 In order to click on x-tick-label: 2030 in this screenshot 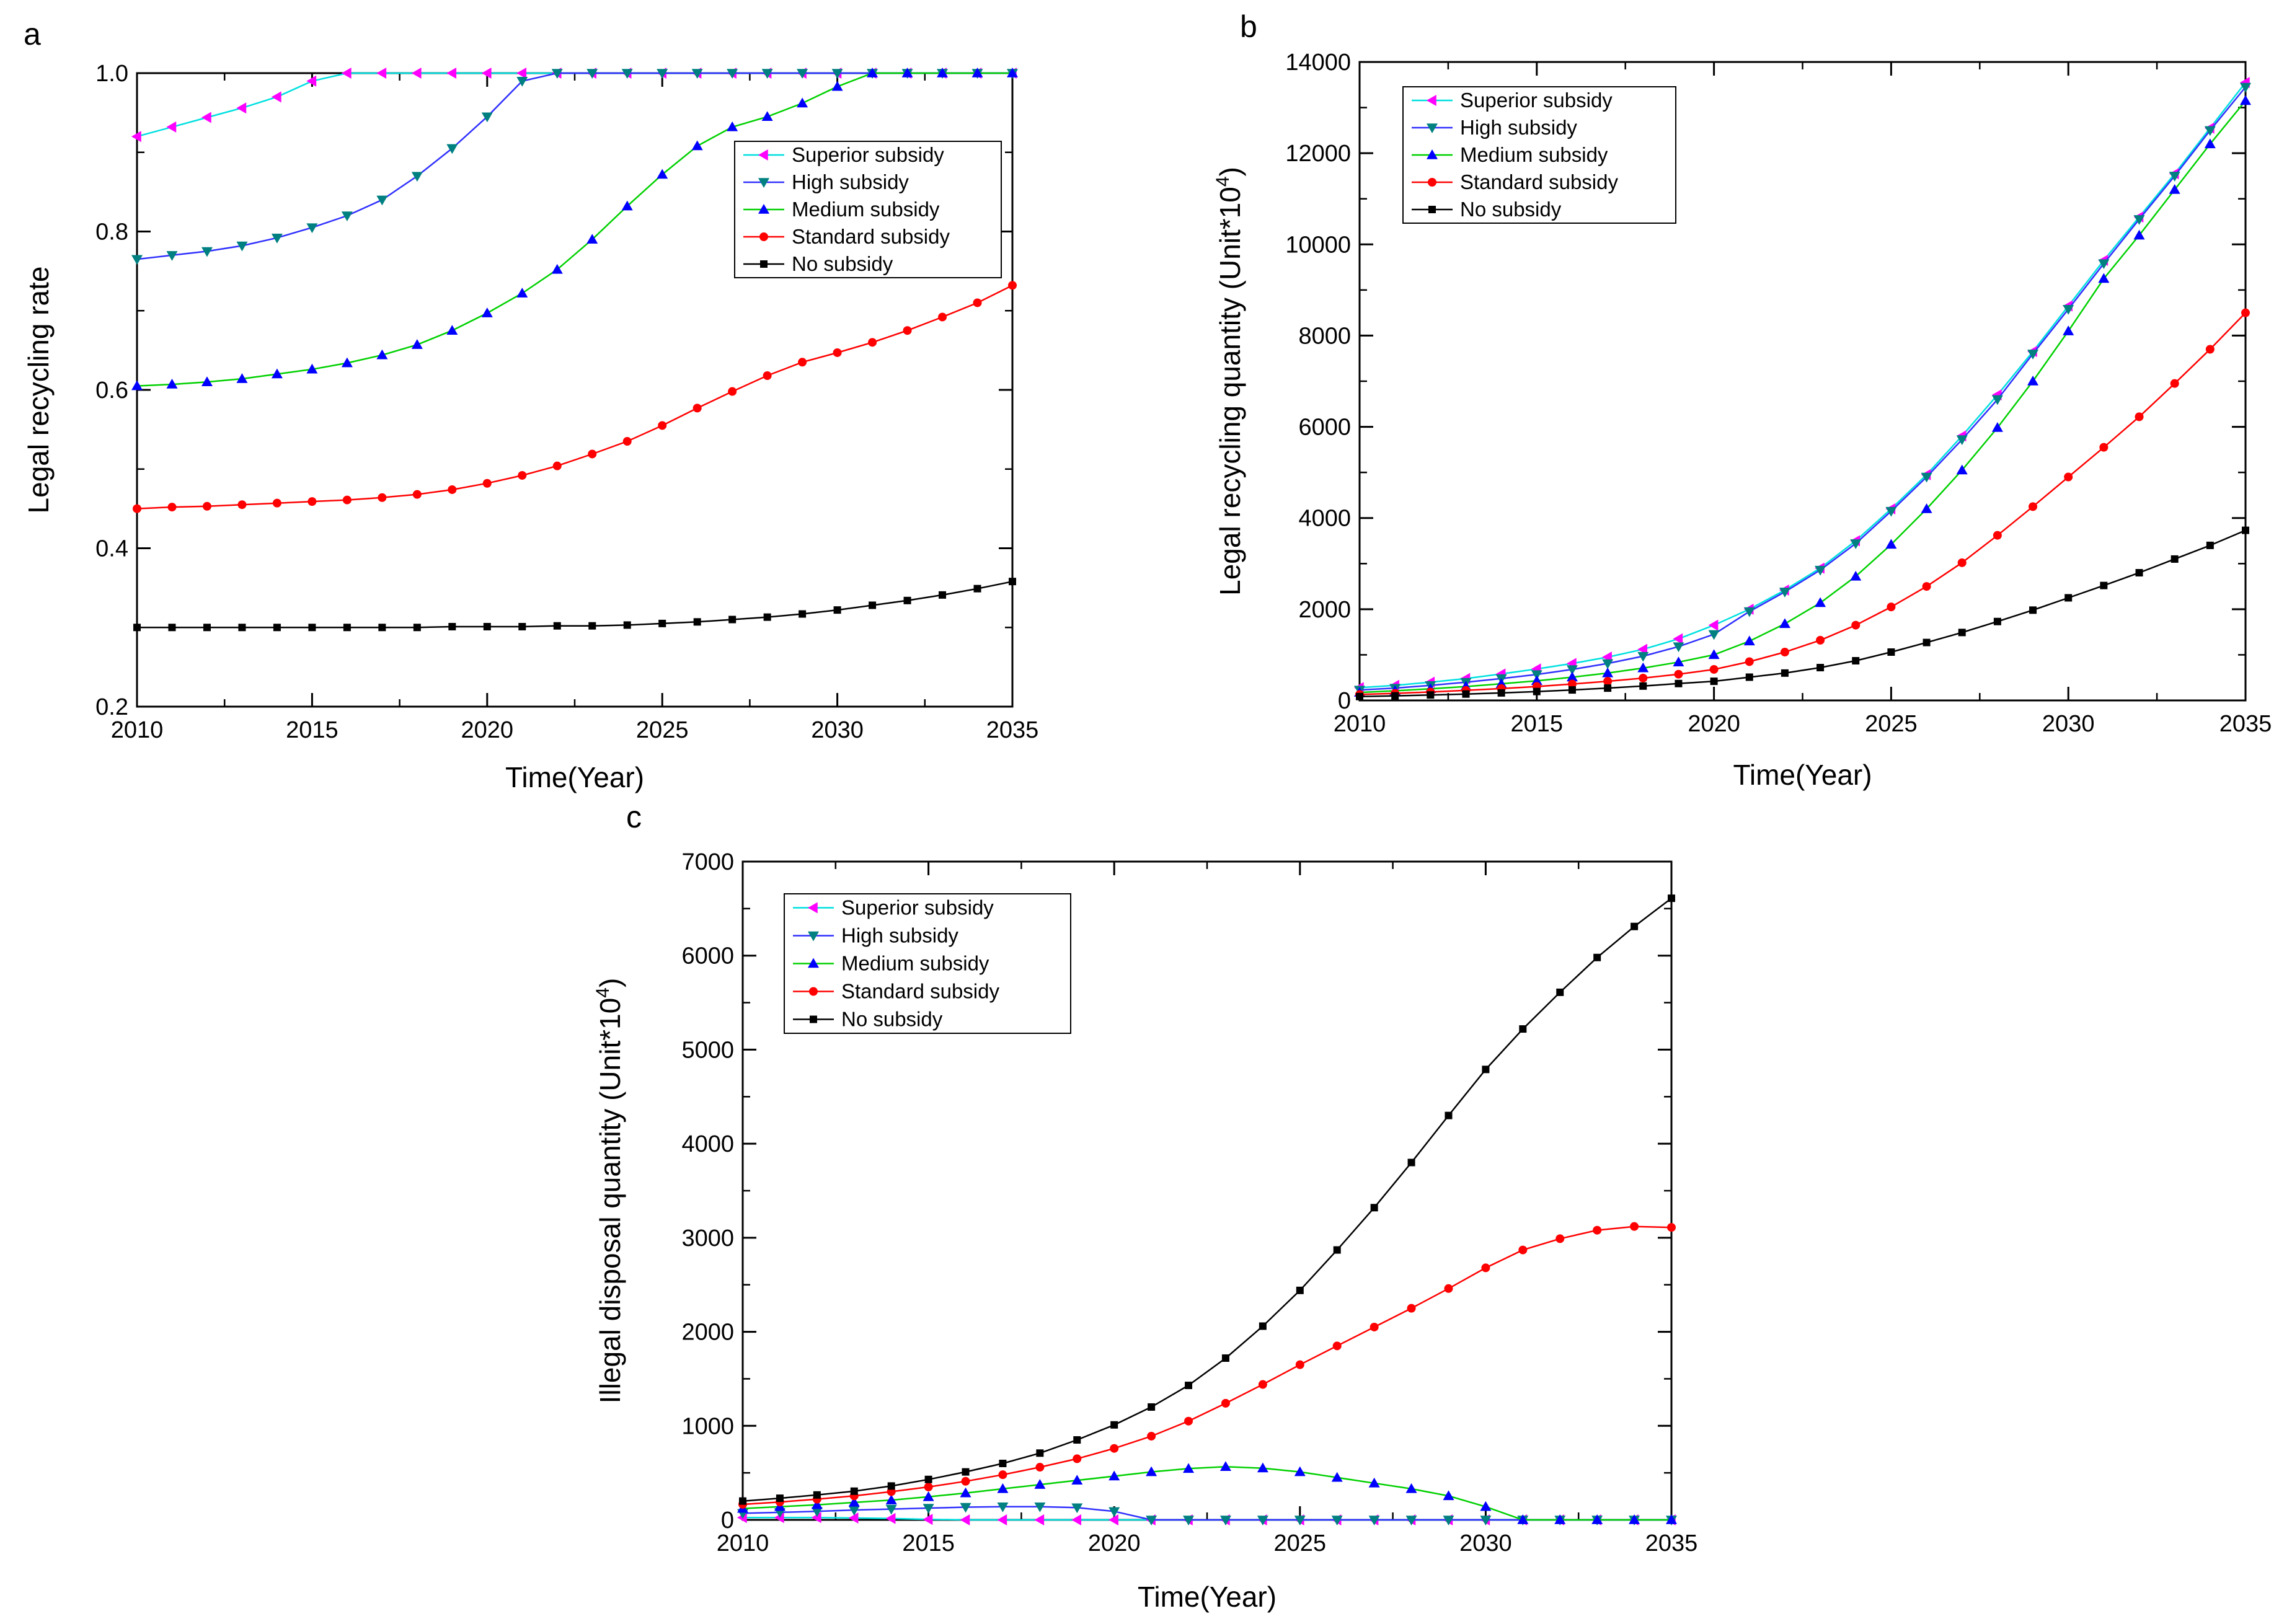, I will do `click(837, 730)`.